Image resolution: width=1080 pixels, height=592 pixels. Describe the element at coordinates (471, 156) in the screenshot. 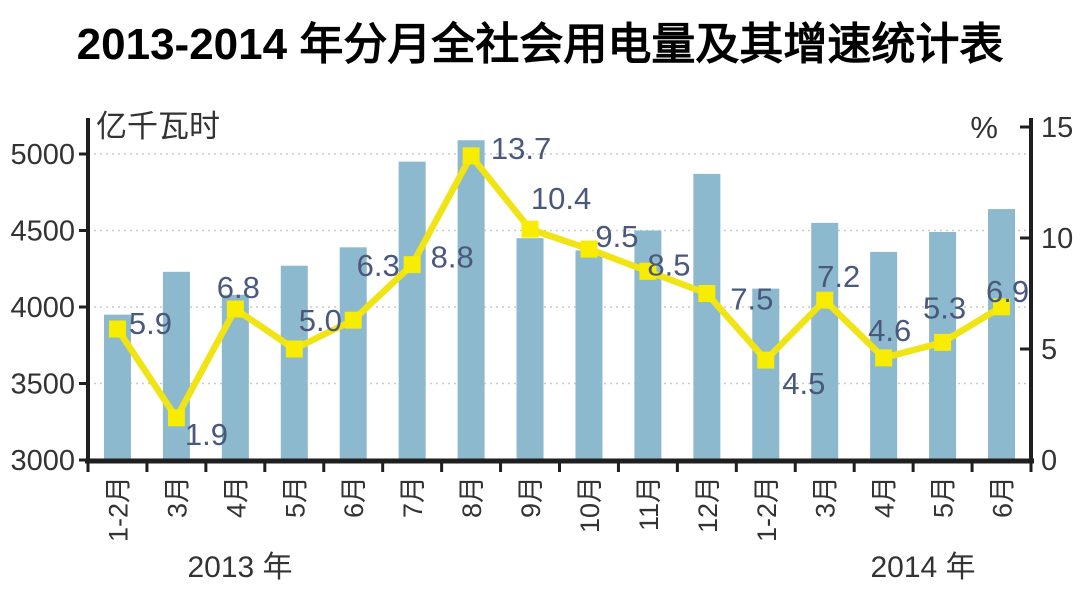

I see `growth-marker-8月-13.7` at that location.